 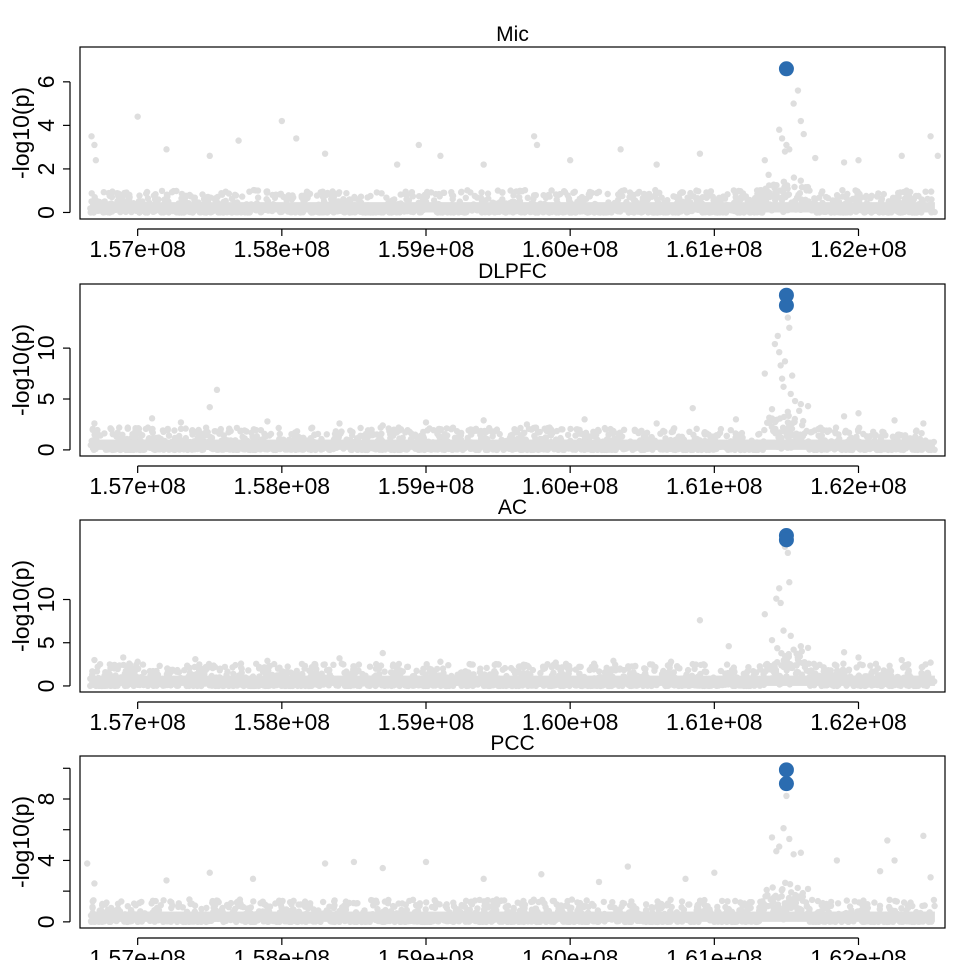 I want to click on y-tick-label: 10, so click(x=46, y=348).